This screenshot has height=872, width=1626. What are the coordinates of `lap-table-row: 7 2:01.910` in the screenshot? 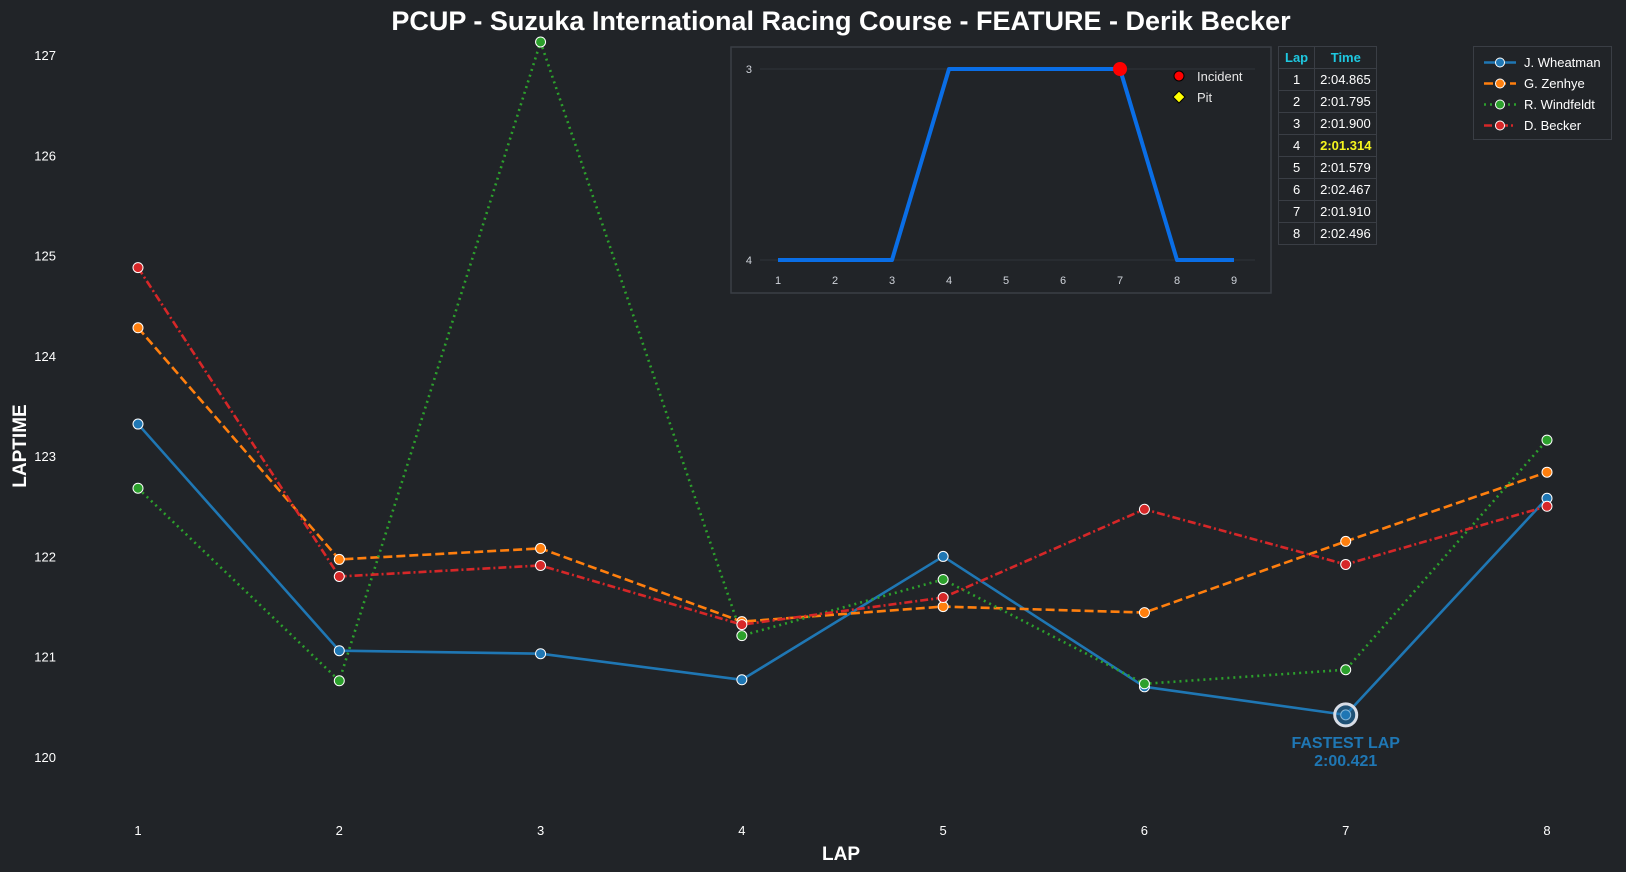 It's located at (1327, 211).